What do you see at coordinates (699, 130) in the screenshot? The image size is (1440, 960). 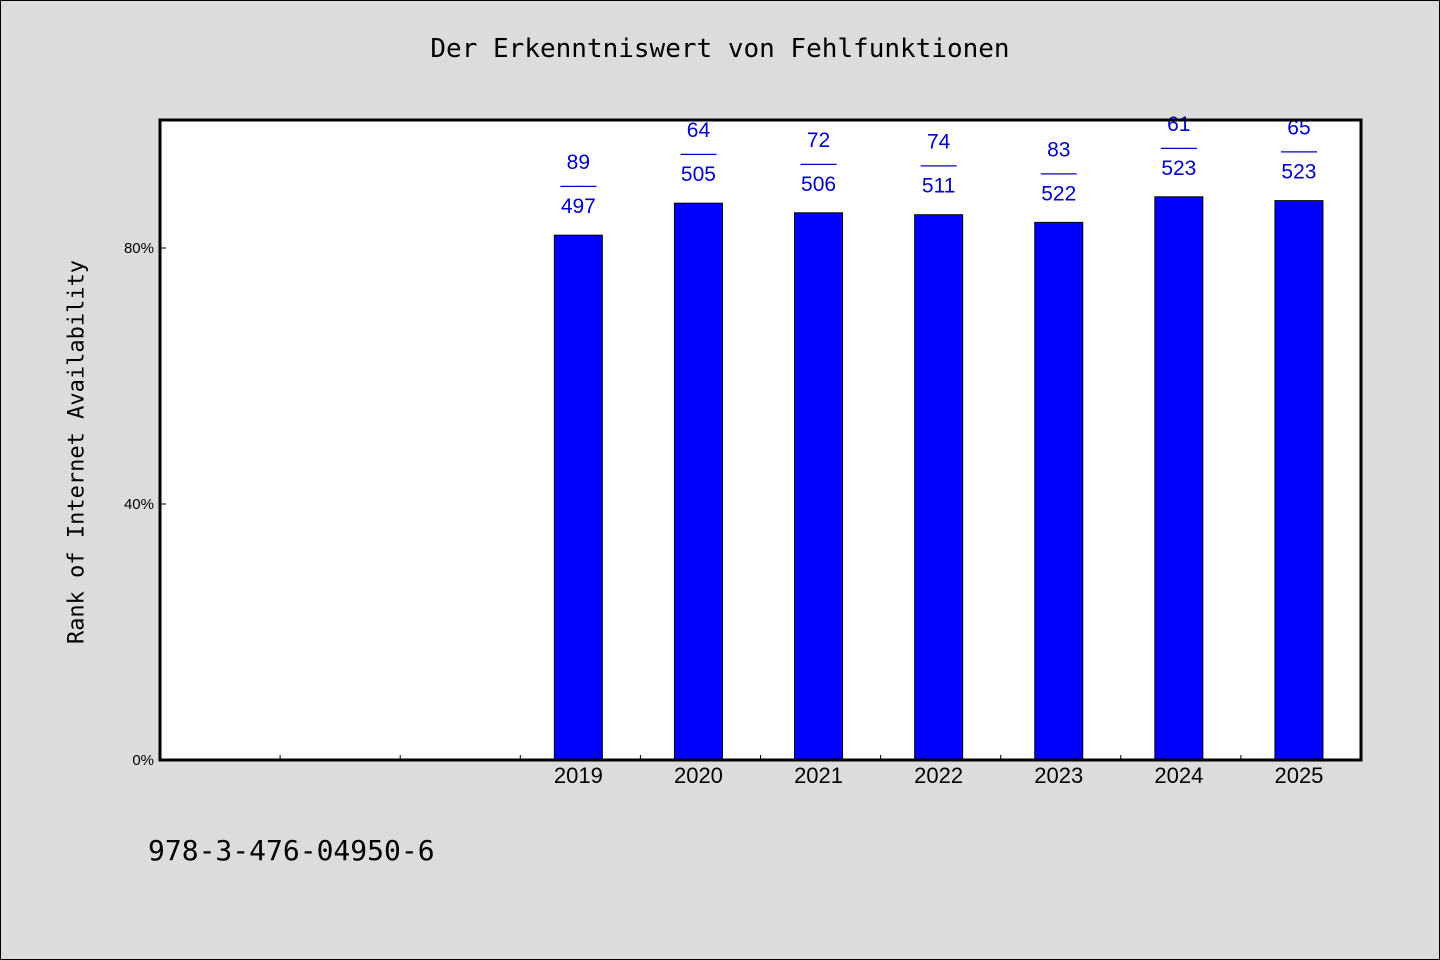 I see `data-label: 64` at bounding box center [699, 130].